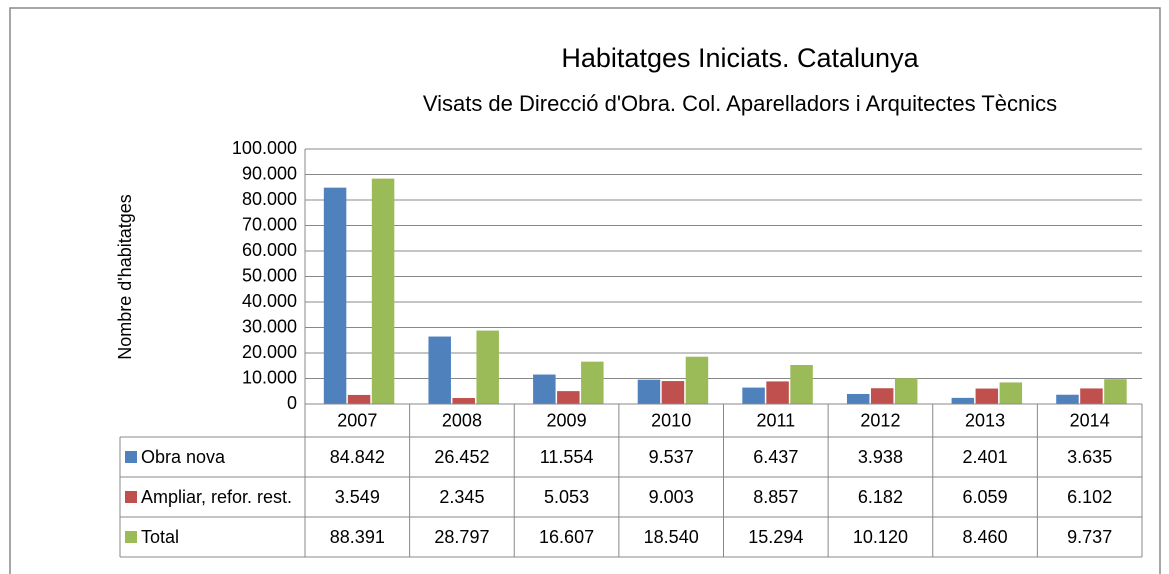  Describe the element at coordinates (985, 457) in the screenshot. I see `table-value: 2.401` at that location.